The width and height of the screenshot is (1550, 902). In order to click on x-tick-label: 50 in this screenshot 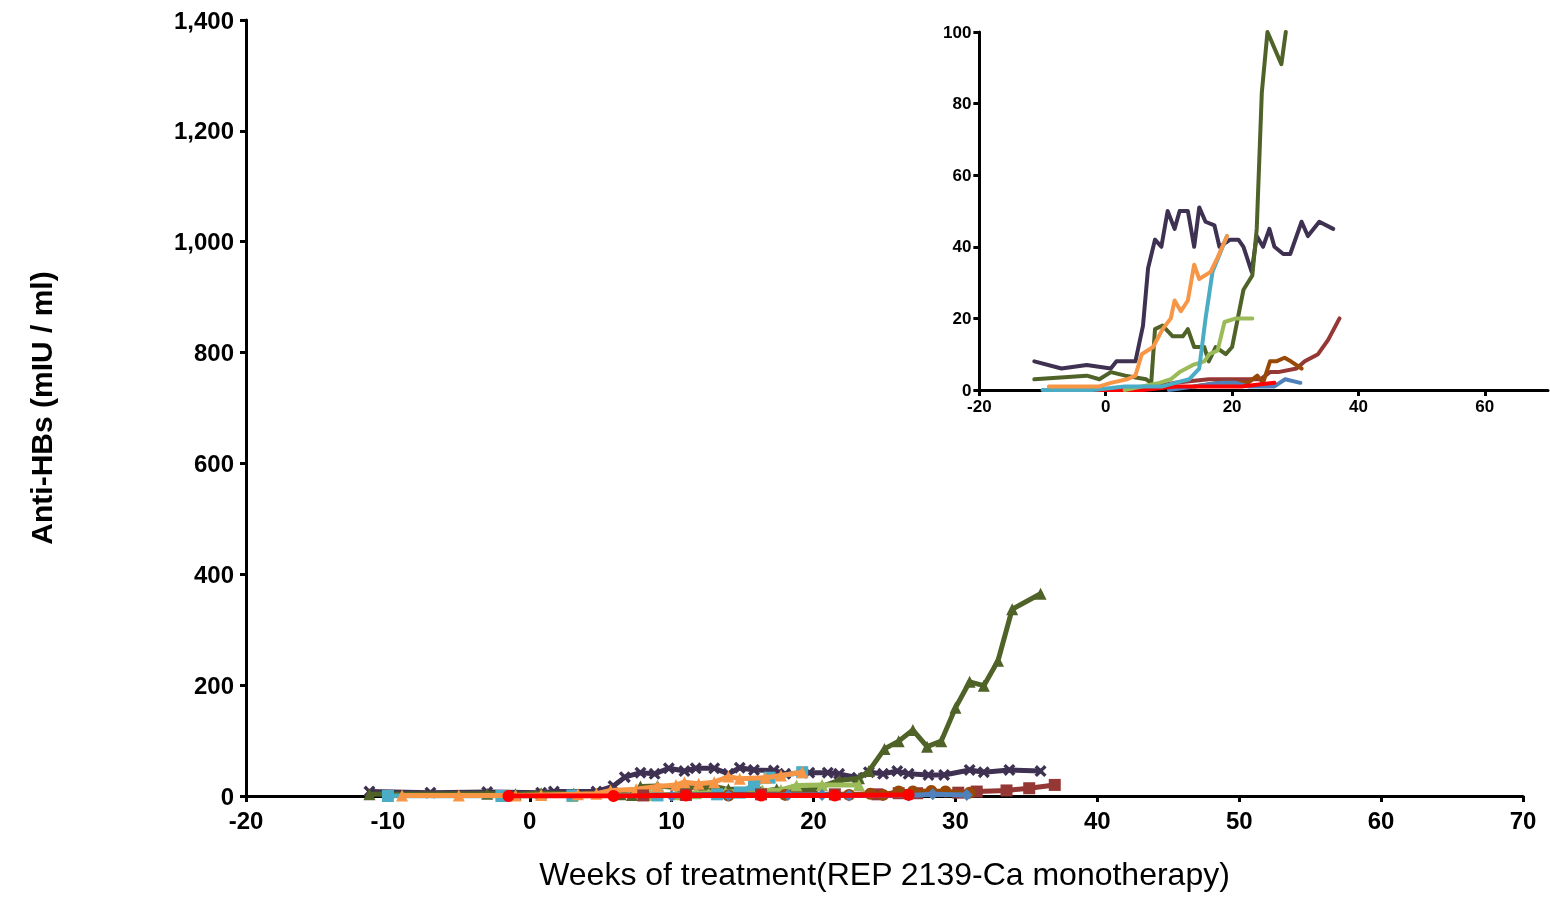, I will do `click(1239, 820)`.